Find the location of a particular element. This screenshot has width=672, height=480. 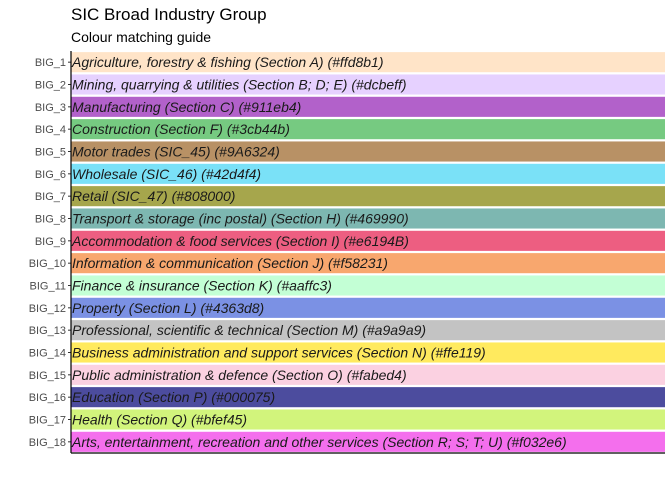

y-tick-label: BIG_13 is located at coordinates (47, 331).